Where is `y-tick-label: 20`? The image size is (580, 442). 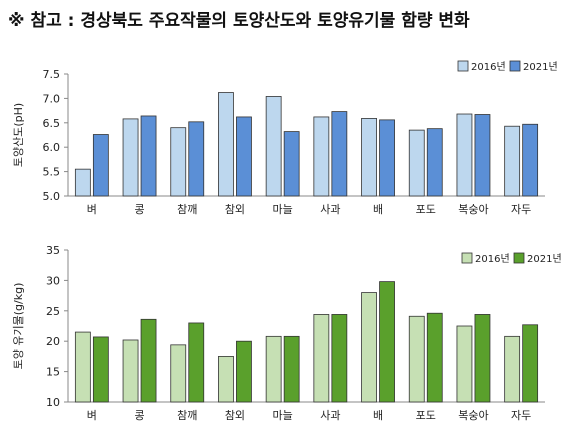 y-tick-label: 20 is located at coordinates (53, 341).